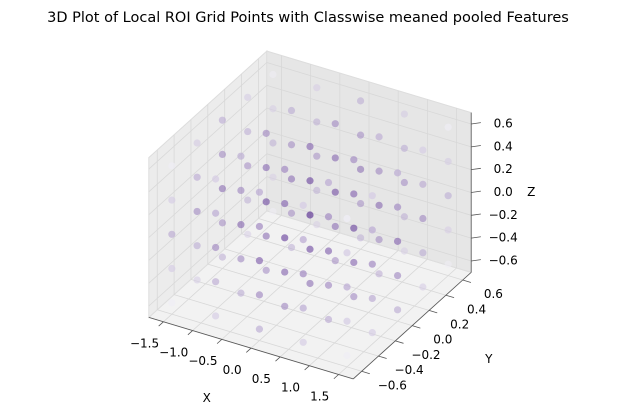  Describe the element at coordinates (503, 124) in the screenshot. I see `z-tick-label: 0.6` at that location.